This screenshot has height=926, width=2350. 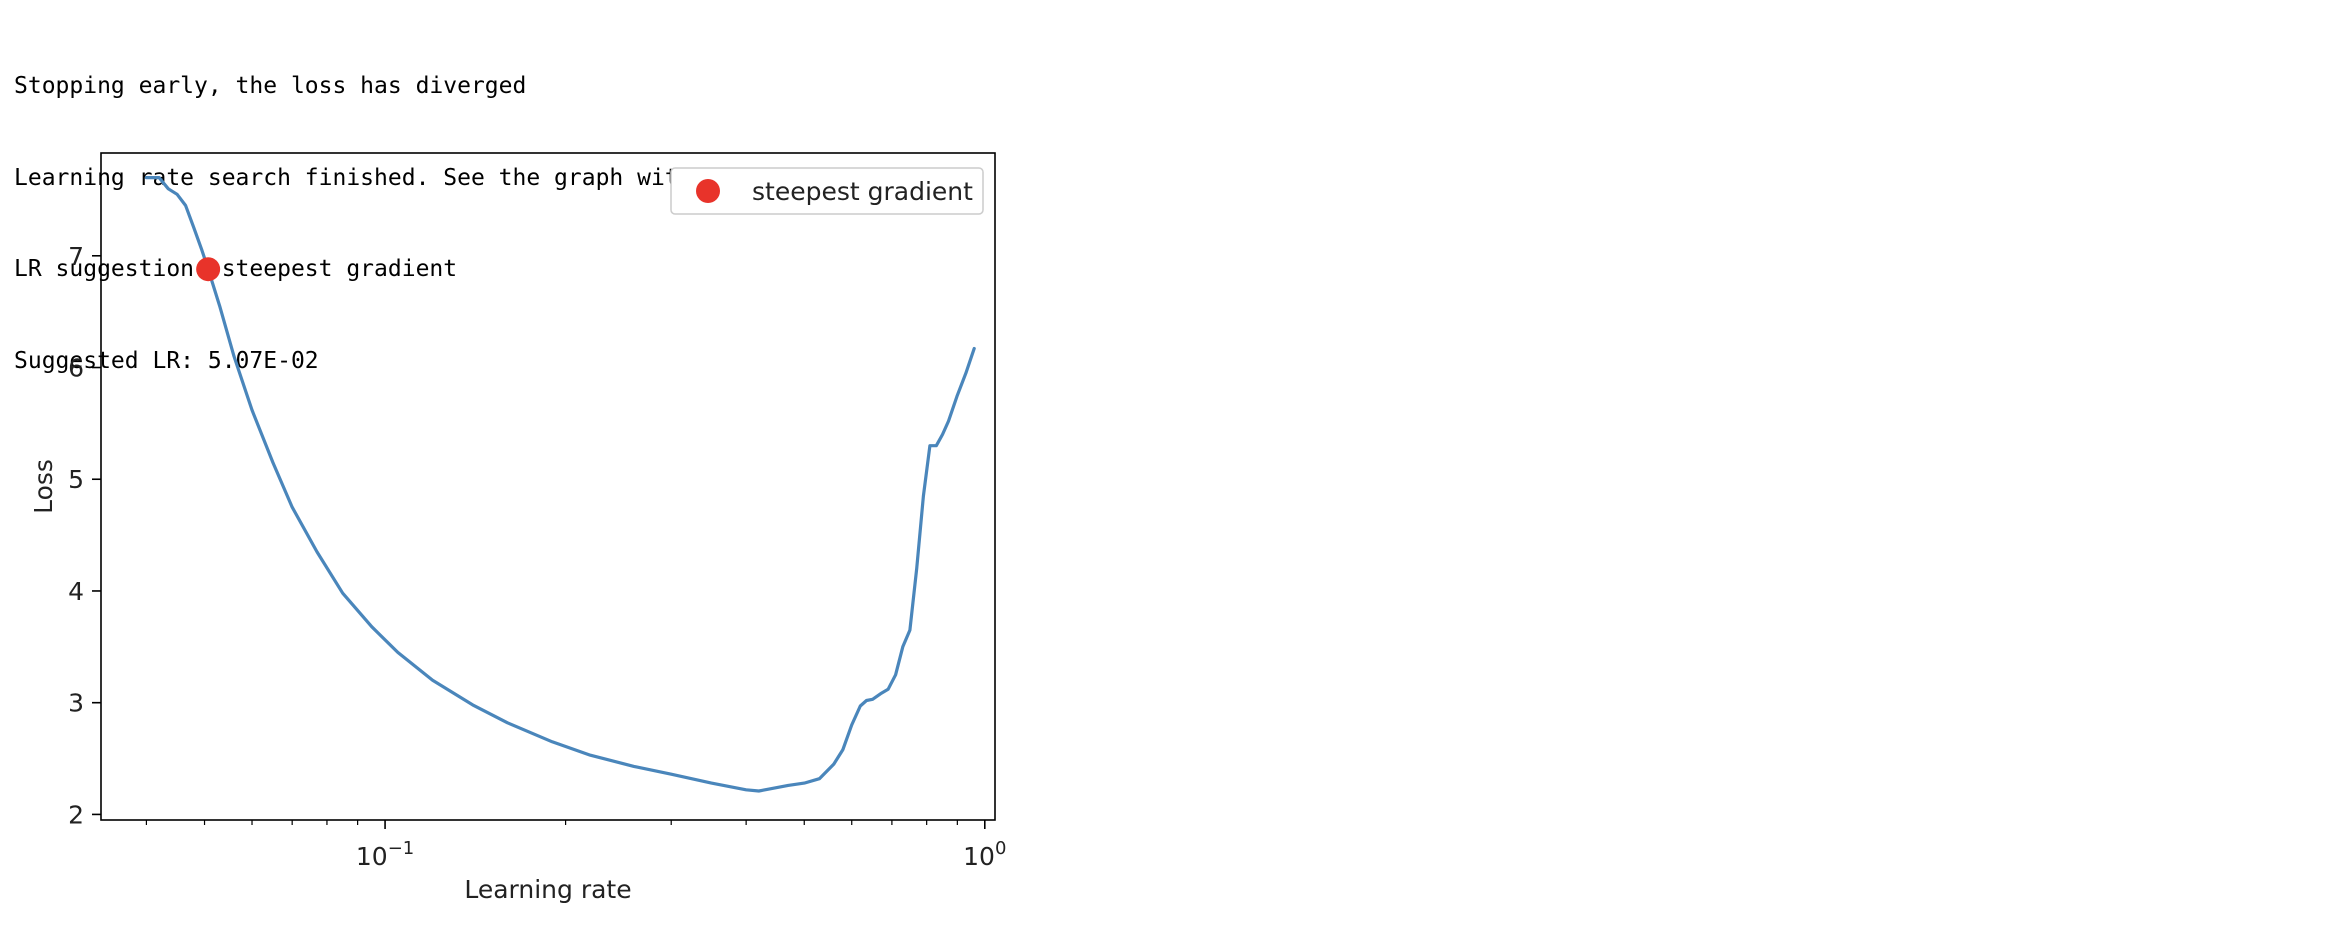 I want to click on x-tick-label: 10⁻¹, so click(x=385, y=854).